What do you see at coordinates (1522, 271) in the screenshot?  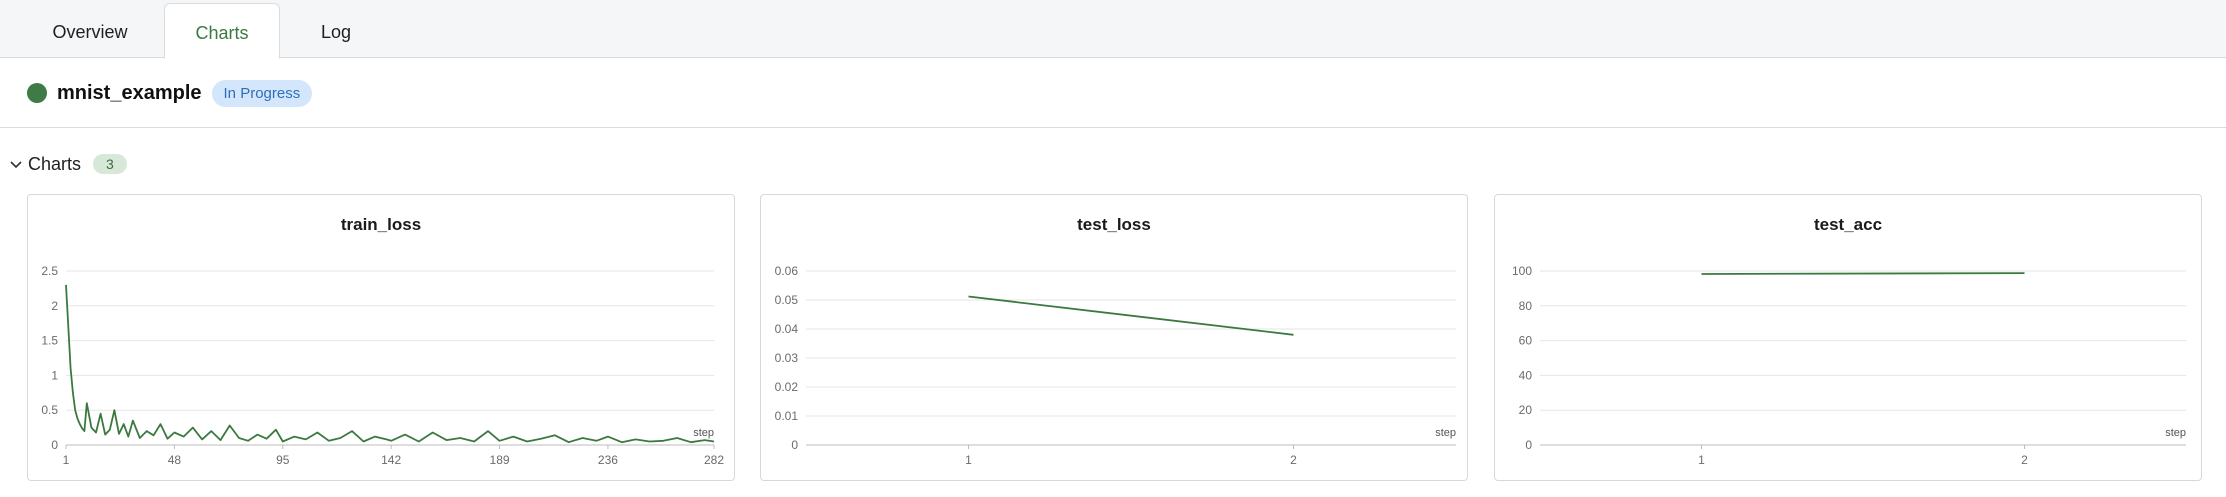 I see `y-tick-label: 100` at bounding box center [1522, 271].